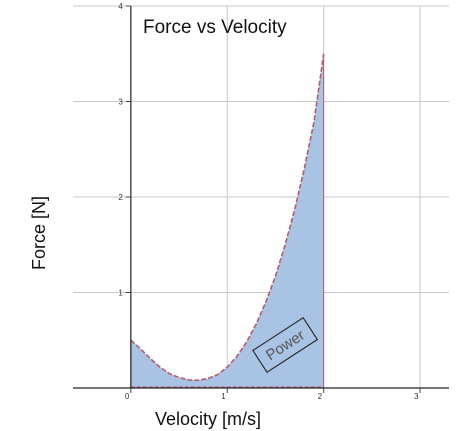 The height and width of the screenshot is (431, 464). What do you see at coordinates (120, 6) in the screenshot?
I see `y-tick-label: 4` at bounding box center [120, 6].